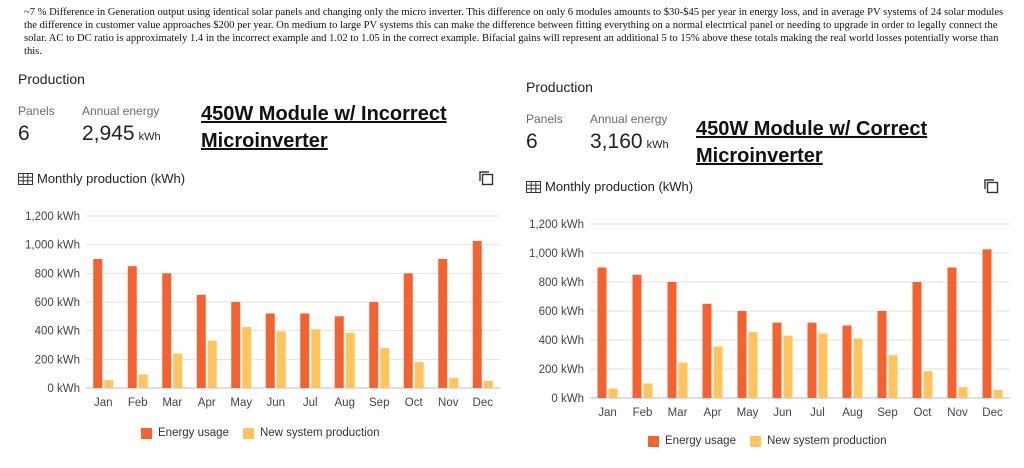 Image resolution: width=1024 pixels, height=468 pixels. Describe the element at coordinates (812, 129) in the screenshot. I see `heading-line-1: 450W Module w/ Correct` at that location.